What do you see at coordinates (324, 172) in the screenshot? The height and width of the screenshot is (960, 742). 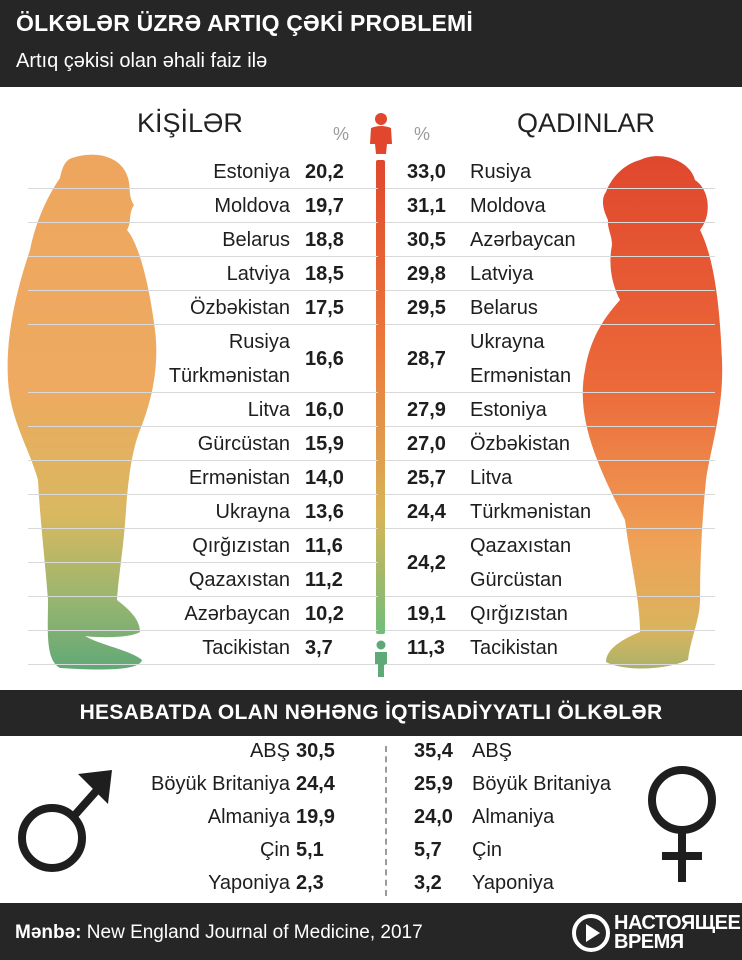 I see `men-value: 20,2` at bounding box center [324, 172].